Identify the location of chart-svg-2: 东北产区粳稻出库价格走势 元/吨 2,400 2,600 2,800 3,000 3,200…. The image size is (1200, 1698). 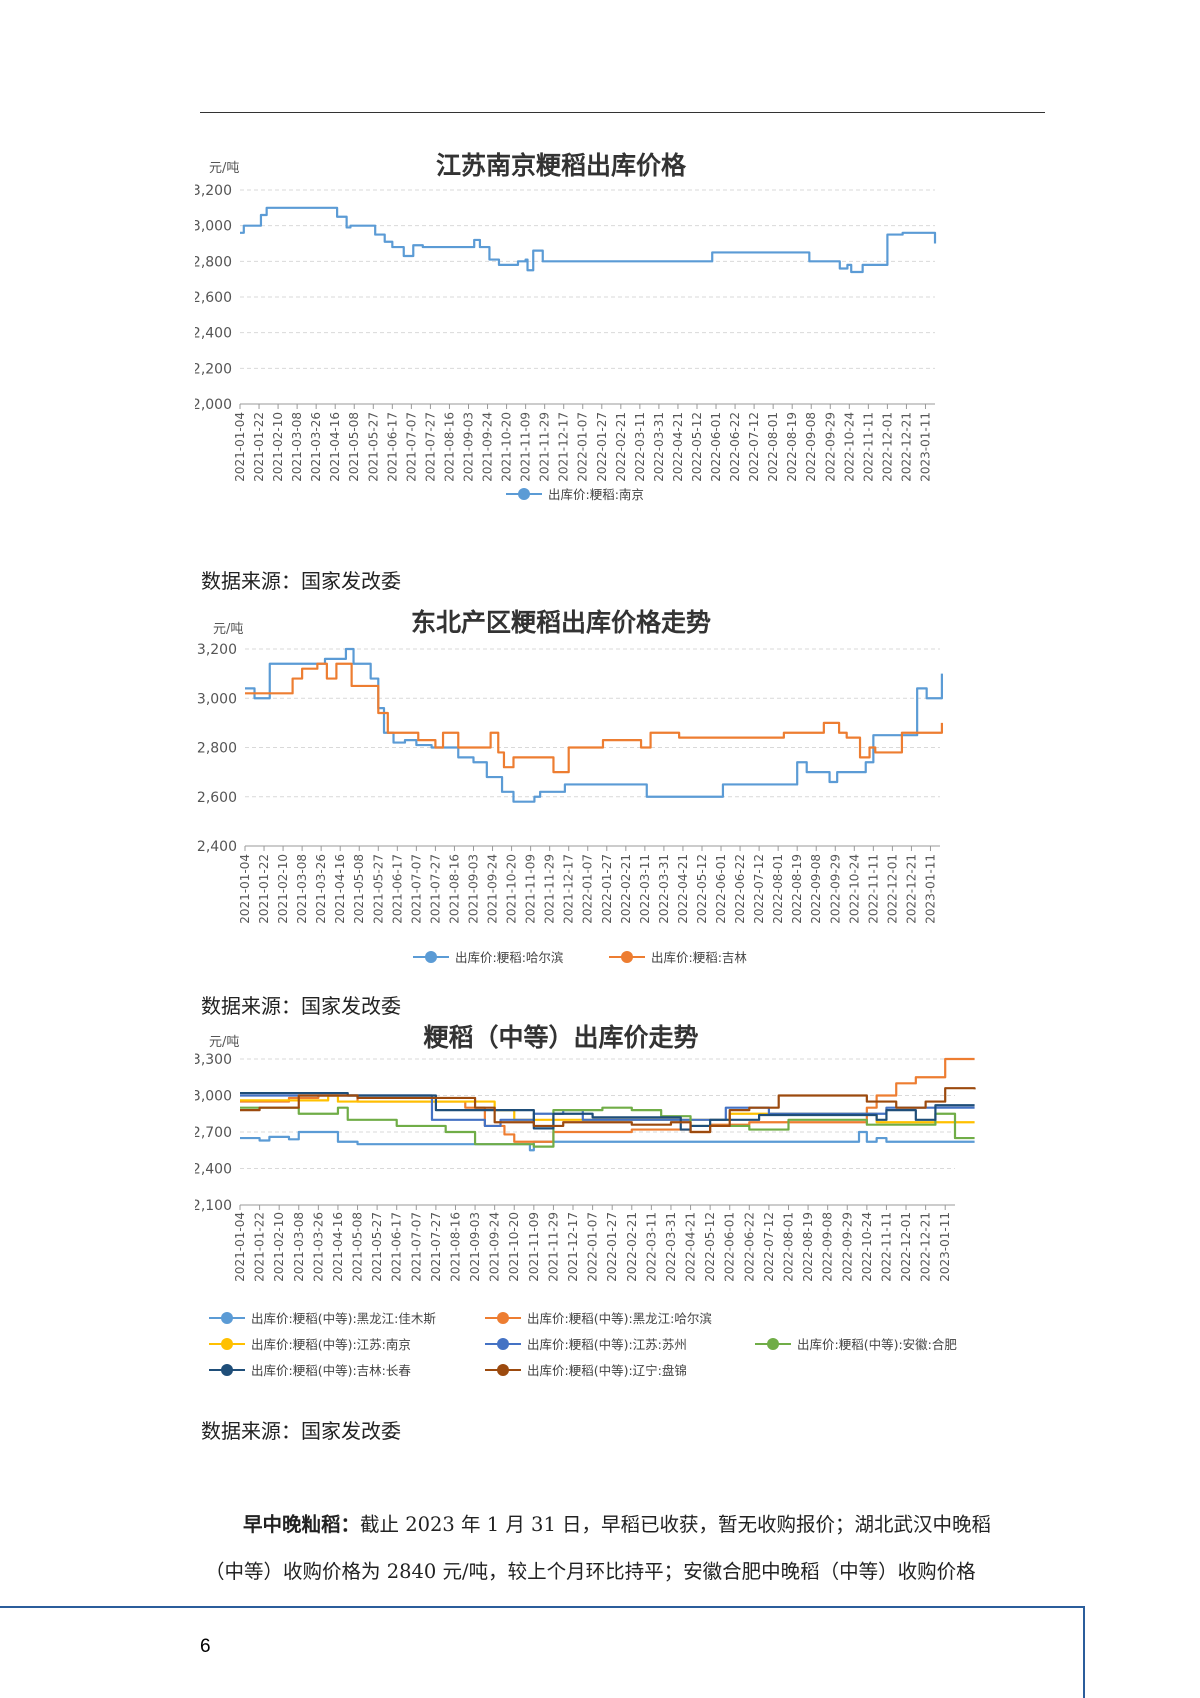
(570, 786).